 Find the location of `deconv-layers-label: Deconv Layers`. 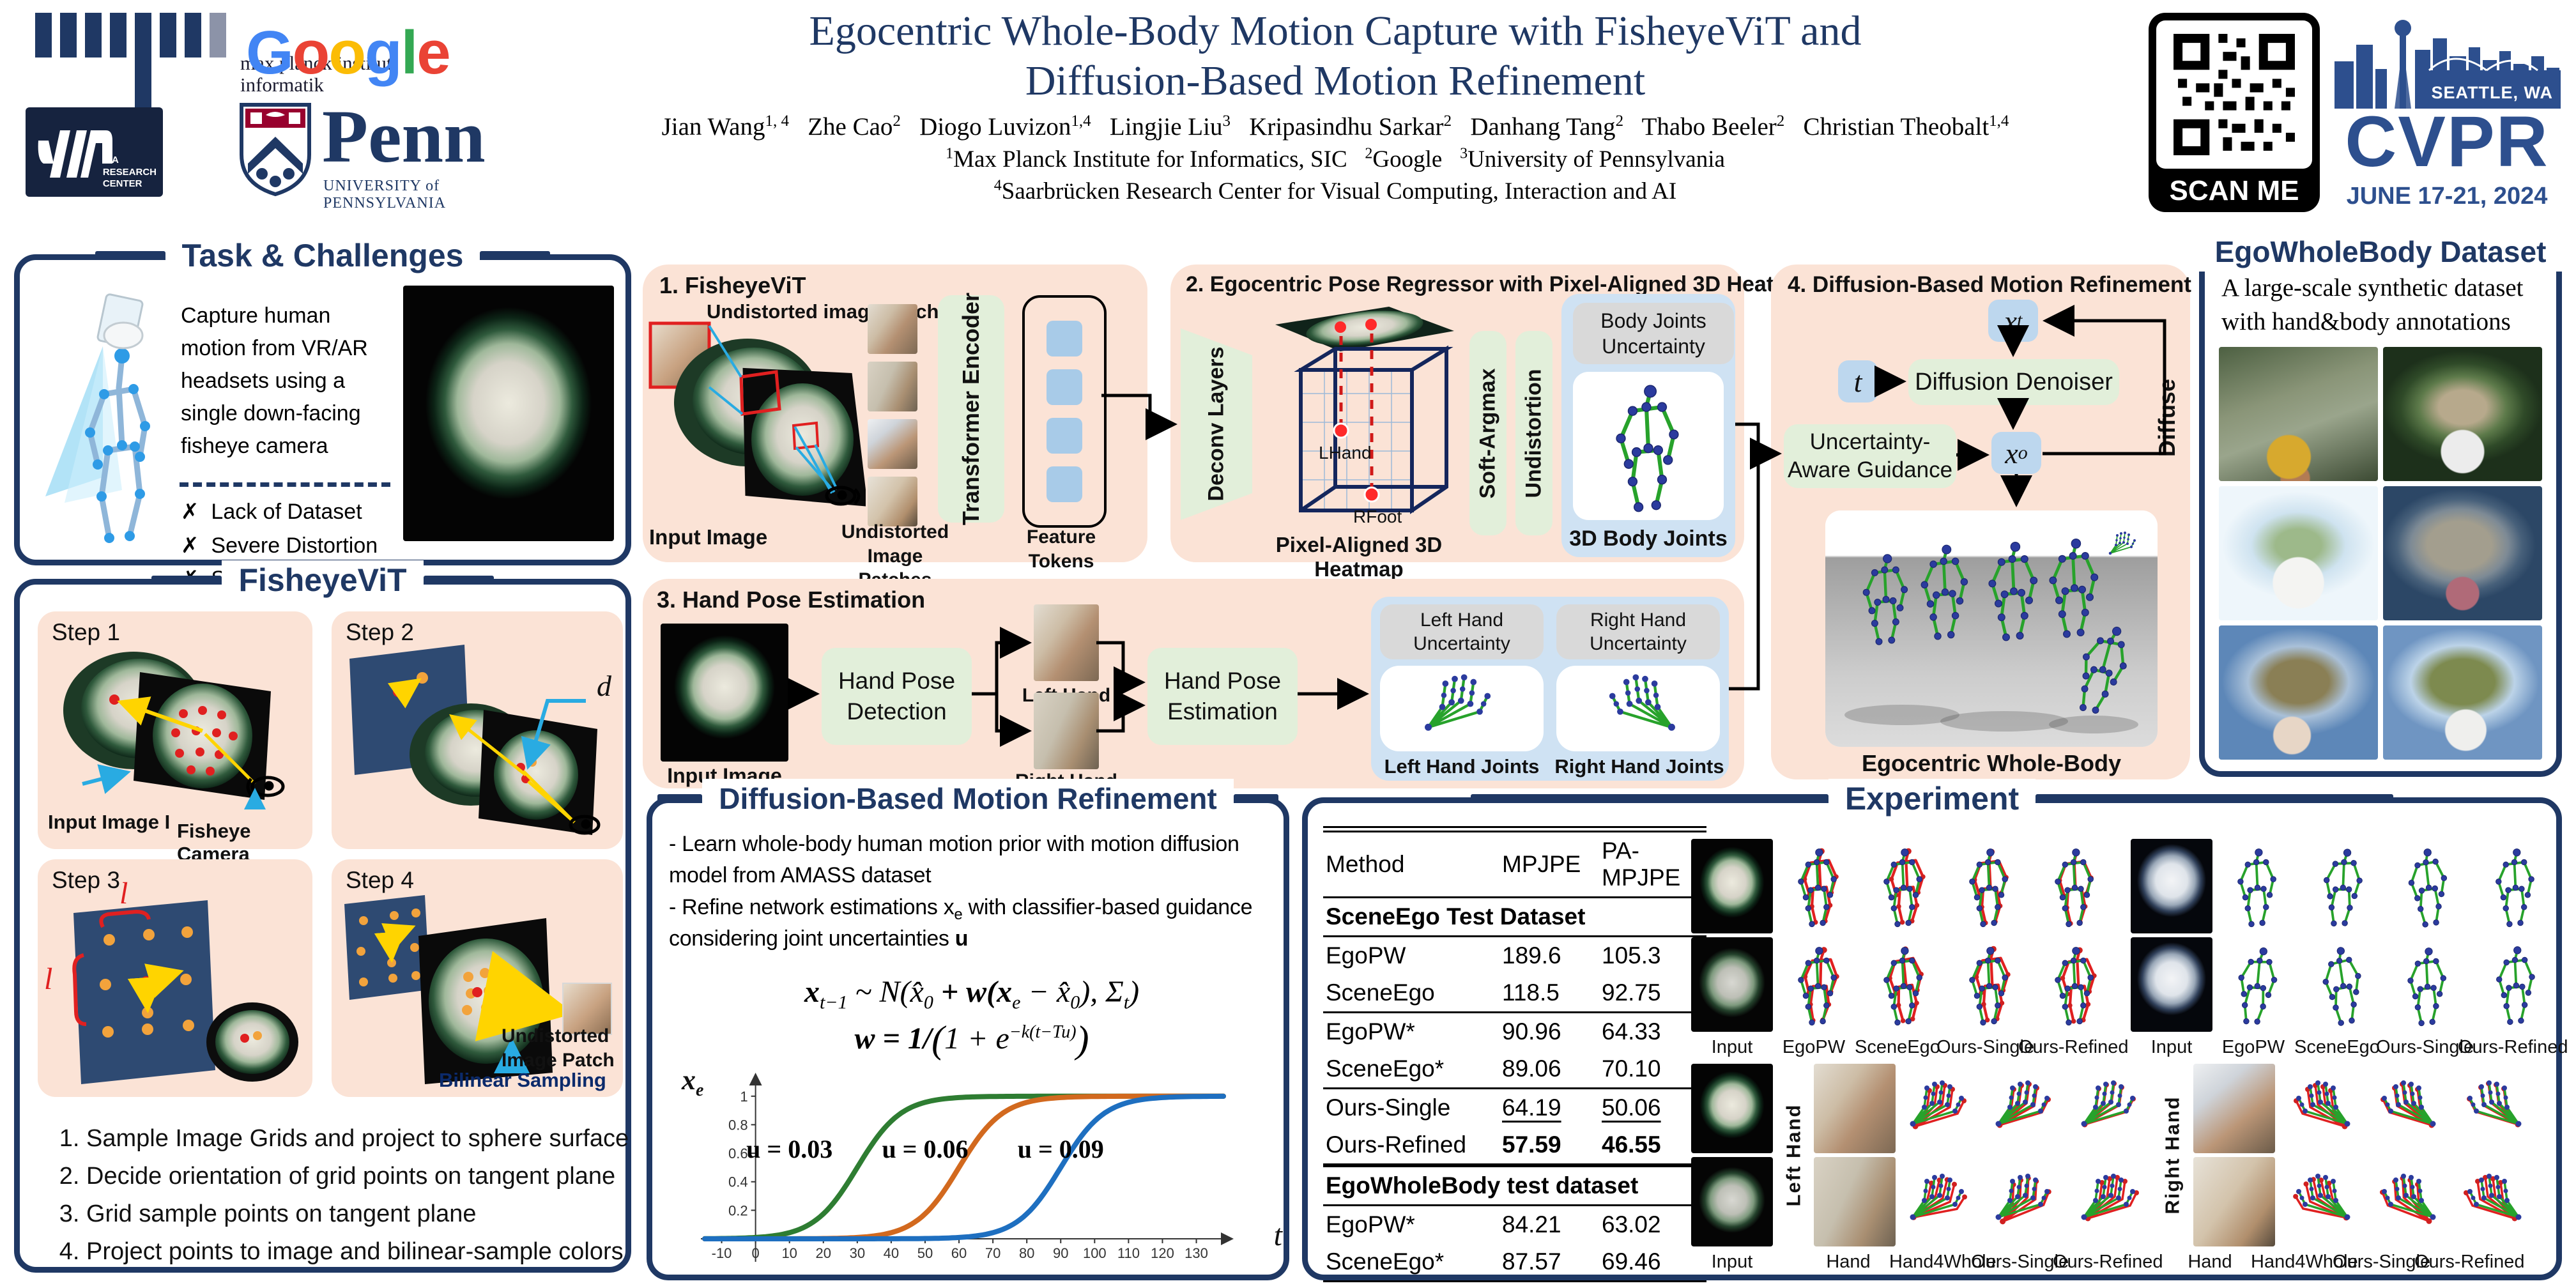

deconv-layers-label: Deconv Layers is located at coordinates (1216, 424).